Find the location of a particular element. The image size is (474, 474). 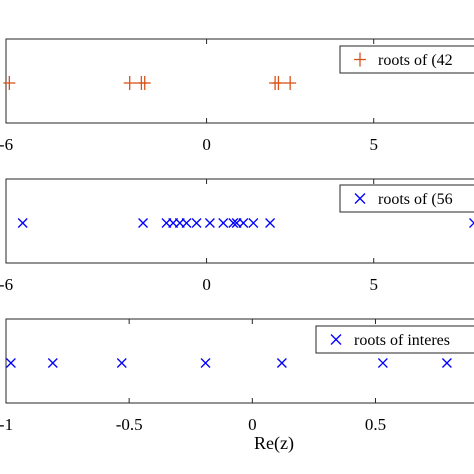

x-axis-label: Re(z) is located at coordinates (274, 443).